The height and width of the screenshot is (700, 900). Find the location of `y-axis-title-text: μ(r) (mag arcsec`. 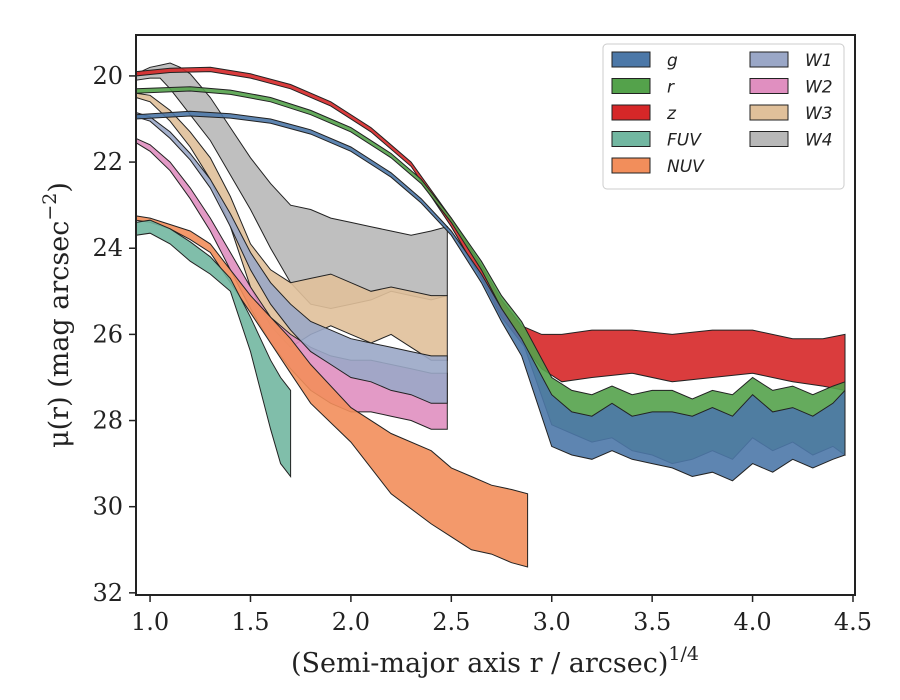

y-axis-title-text: μ(r) (mag arcsec is located at coordinates (59, 334).